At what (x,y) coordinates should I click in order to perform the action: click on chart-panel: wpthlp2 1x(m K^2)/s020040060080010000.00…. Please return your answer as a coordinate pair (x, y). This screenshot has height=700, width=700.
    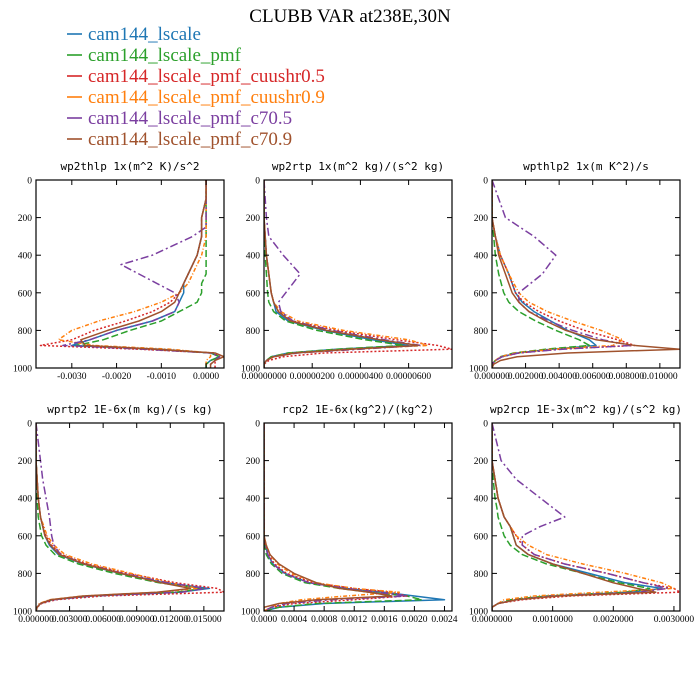
    Looking at the image, I should click on (575, 271).